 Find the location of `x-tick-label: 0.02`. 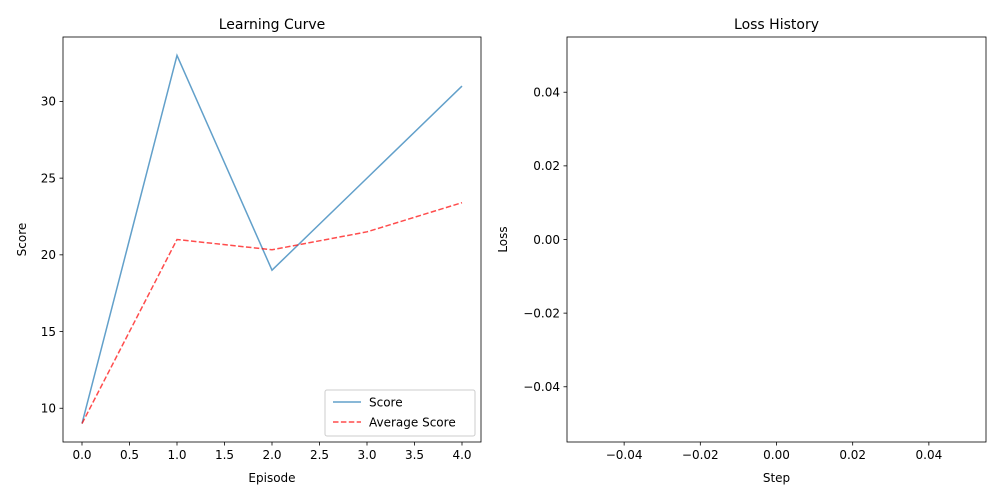

x-tick-label: 0.02 is located at coordinates (852, 455).